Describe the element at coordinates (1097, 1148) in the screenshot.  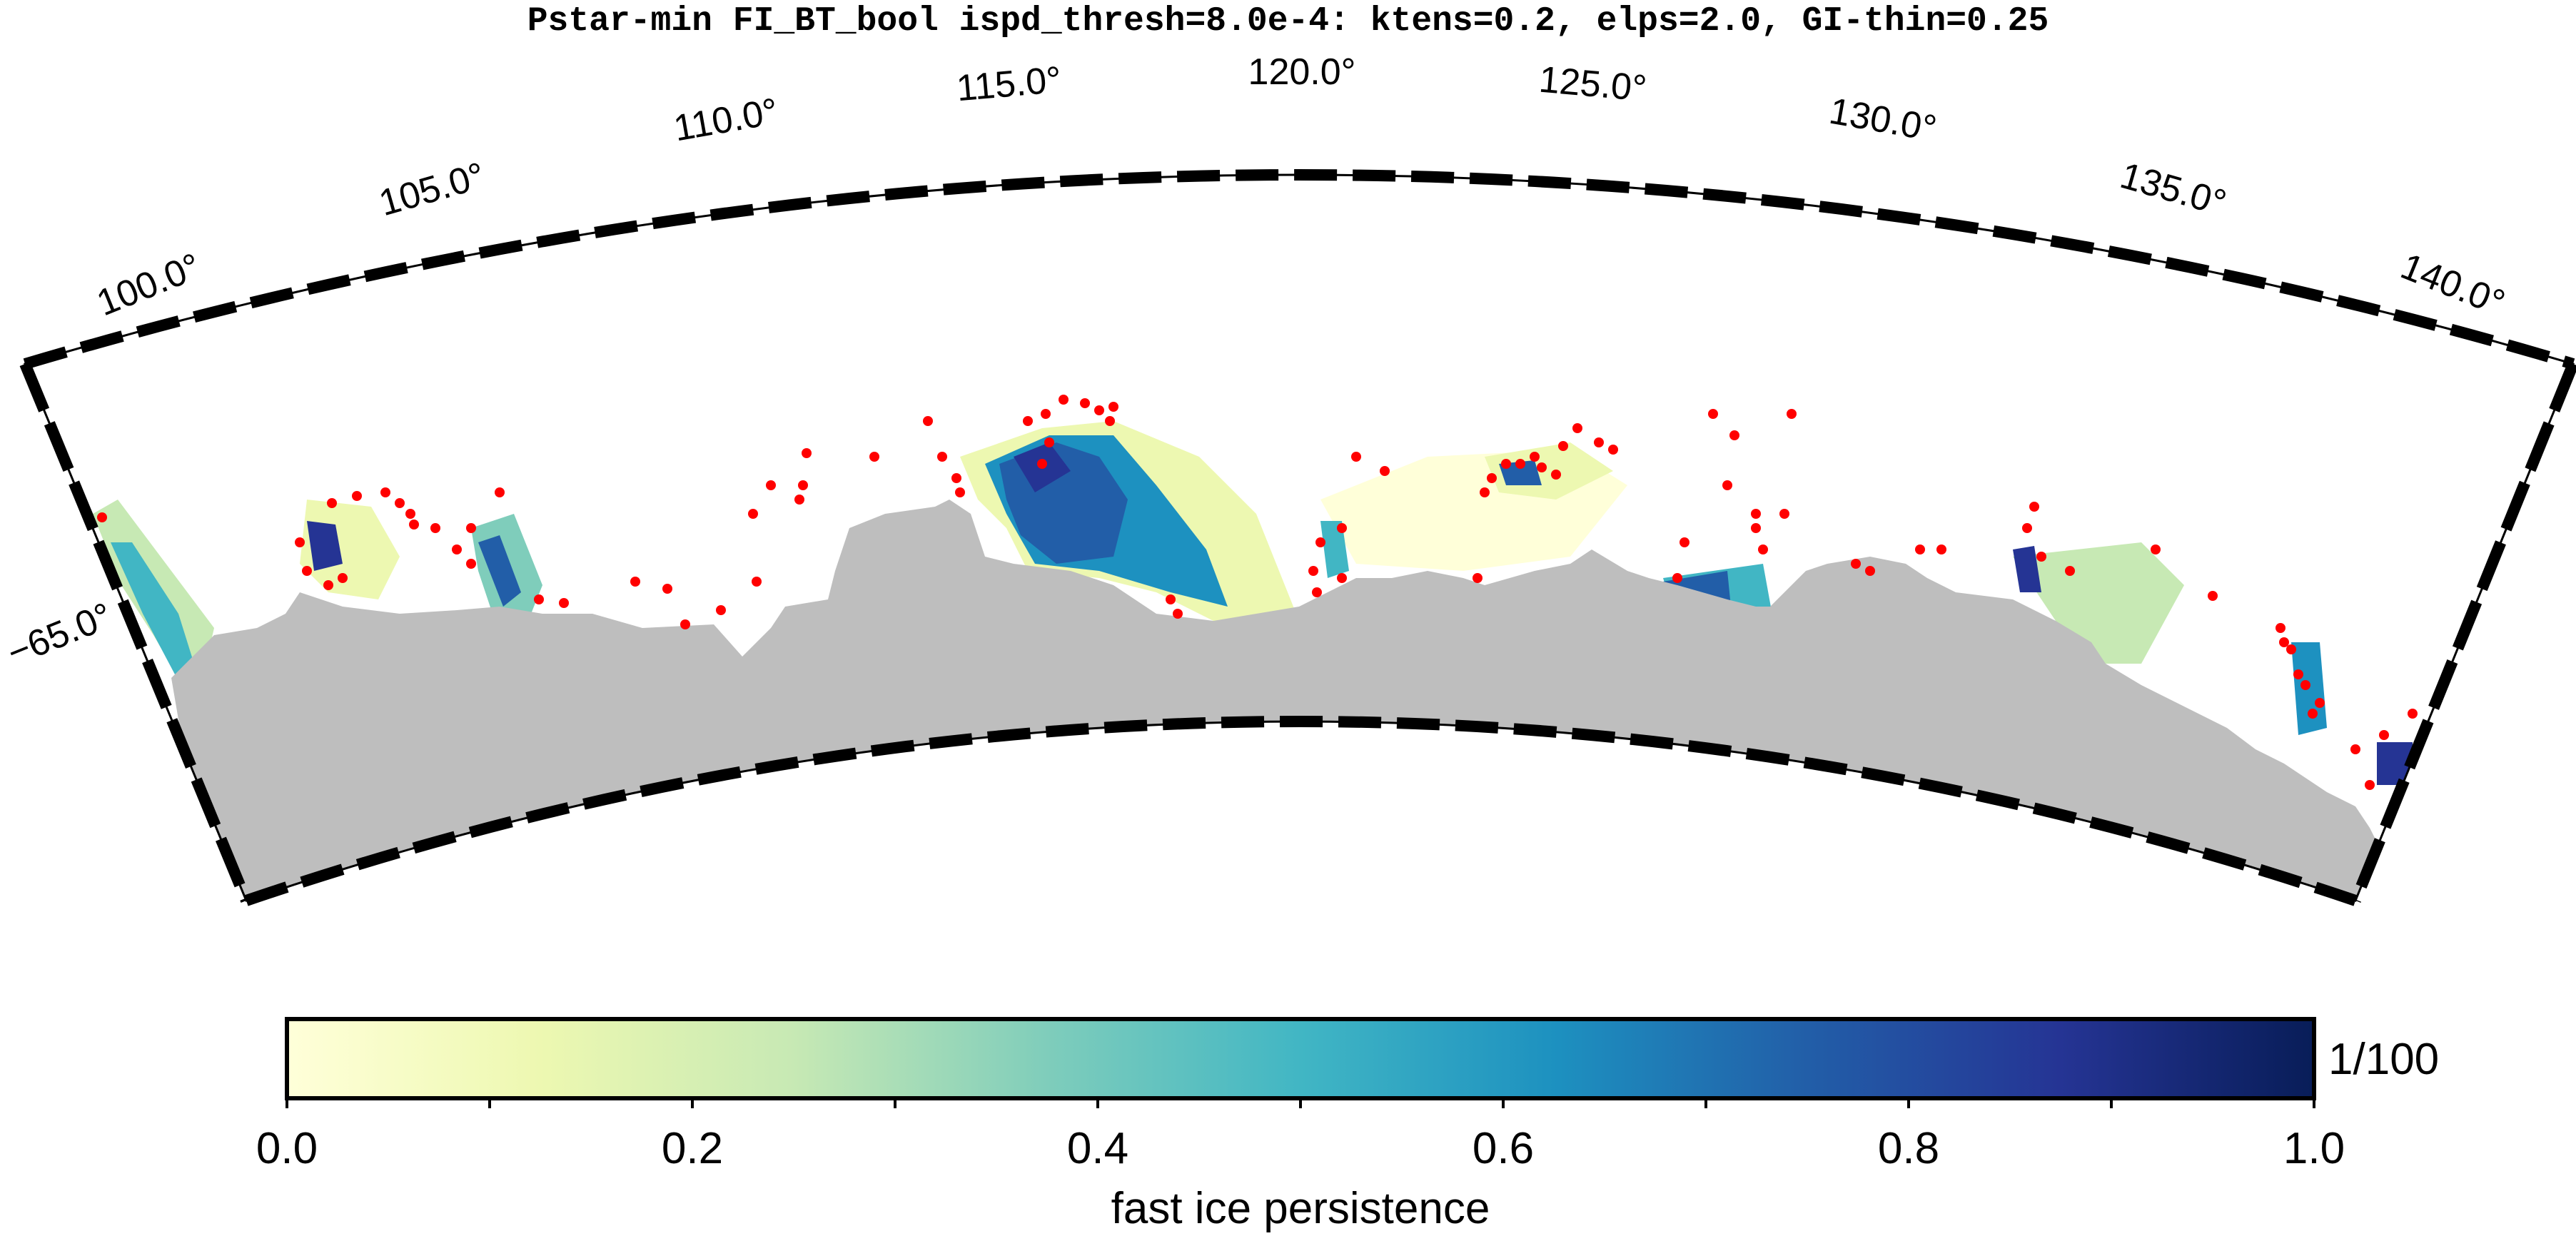
I see `colorbar-tick-label: 0.4` at that location.